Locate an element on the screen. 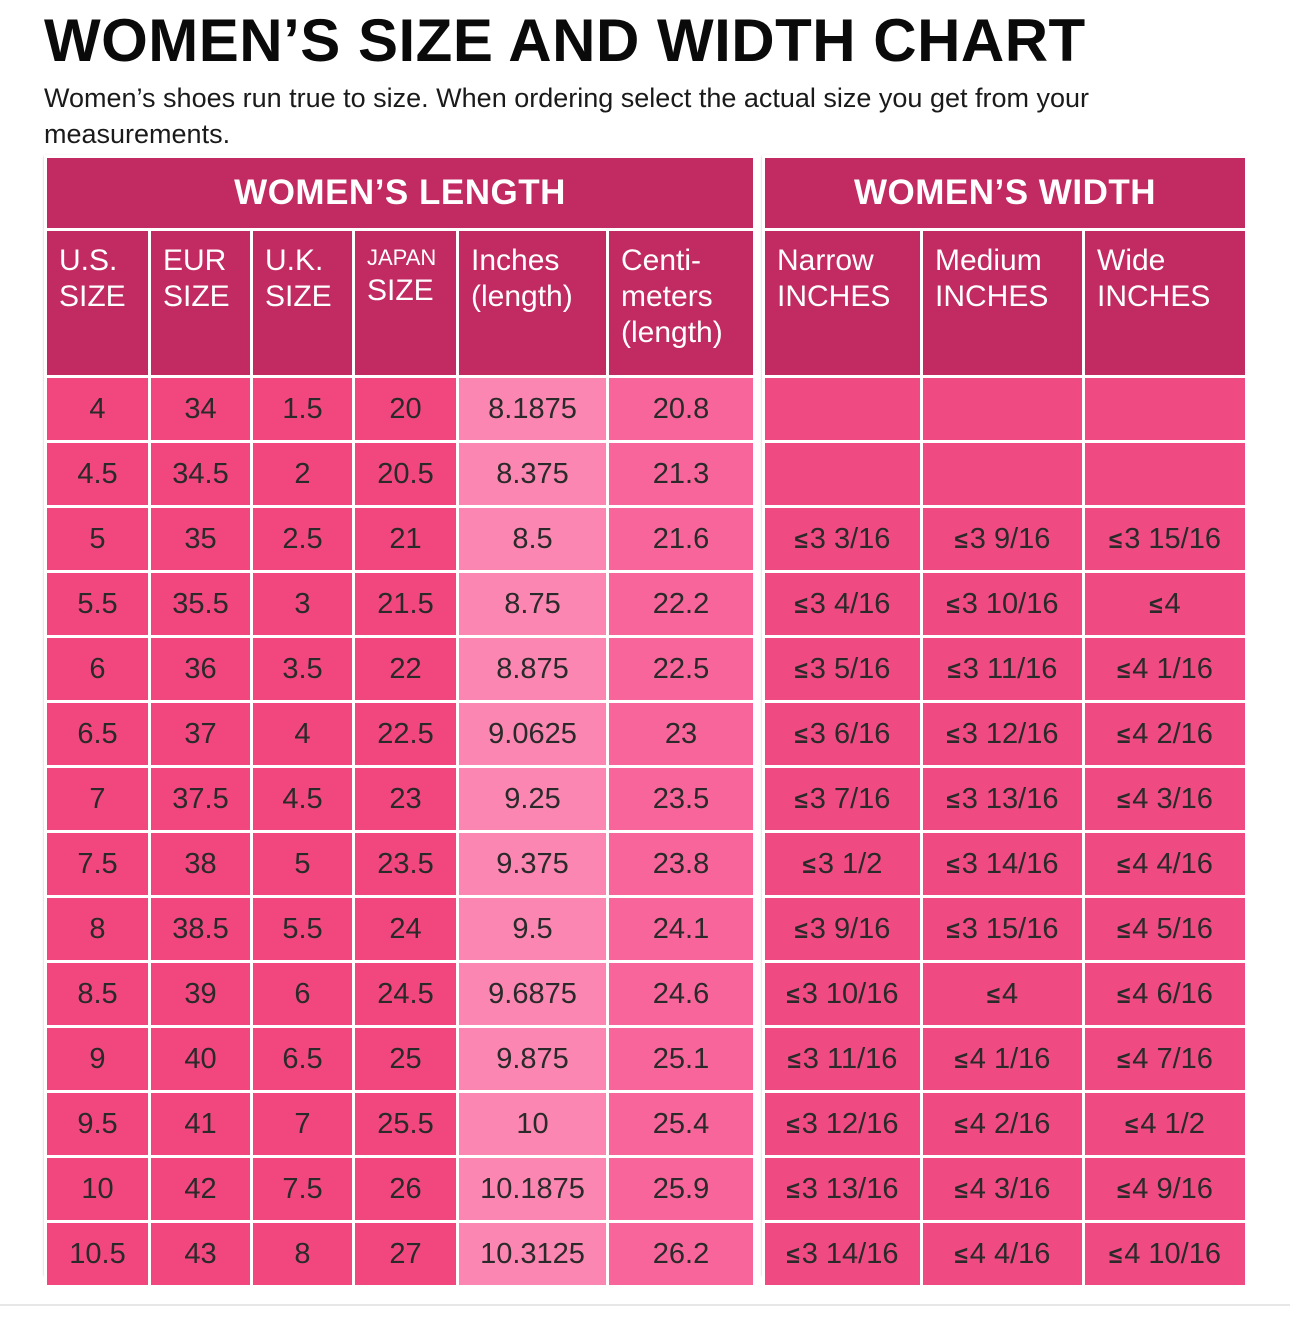  length-section-heading: WOMEN’S LENGTH is located at coordinates (400, 193).